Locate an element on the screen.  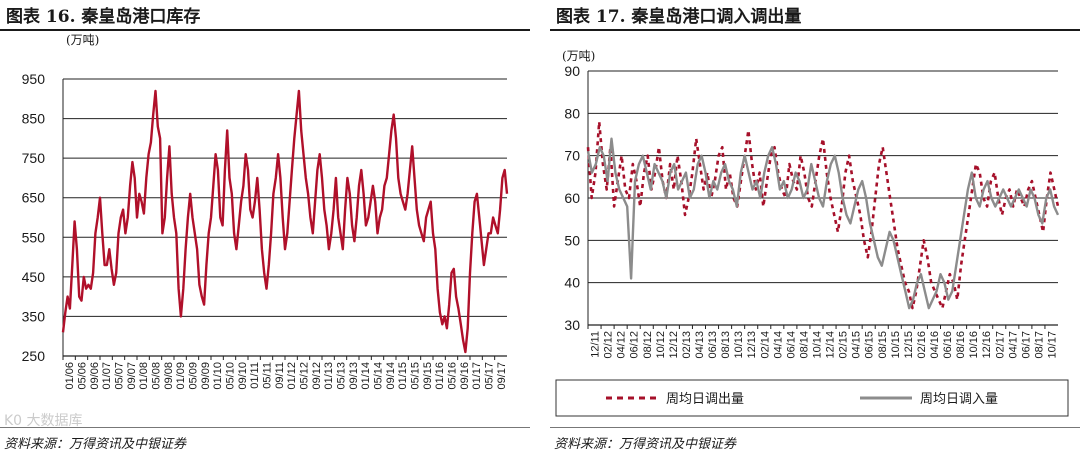
x-tick-label: 05/10 is located at coordinates (231, 376).